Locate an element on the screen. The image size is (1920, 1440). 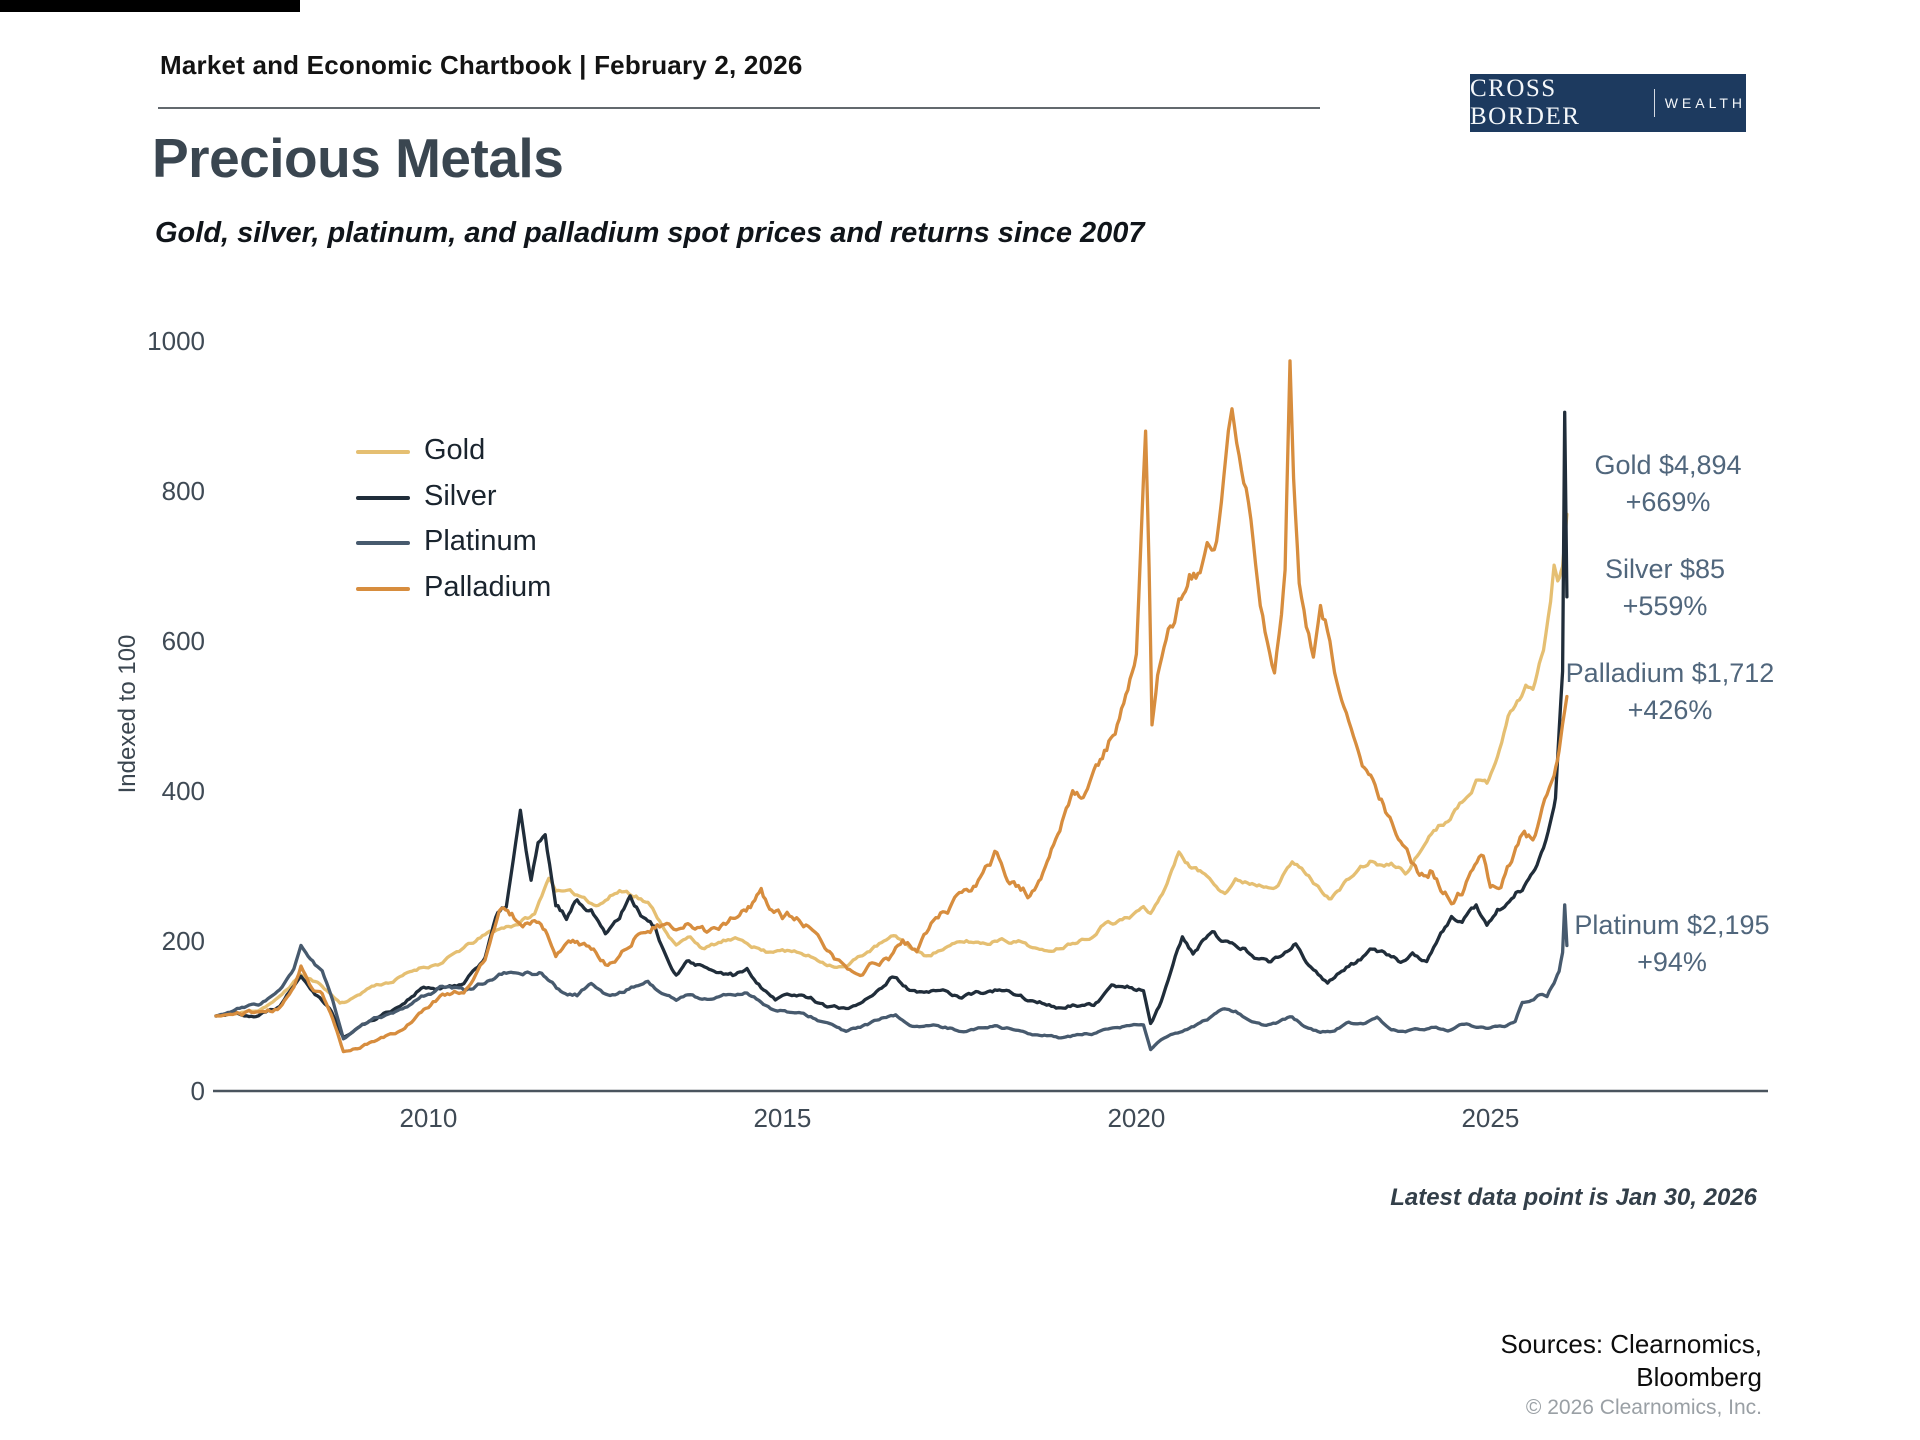
y-tick-1000: 1000 is located at coordinates (176, 341).